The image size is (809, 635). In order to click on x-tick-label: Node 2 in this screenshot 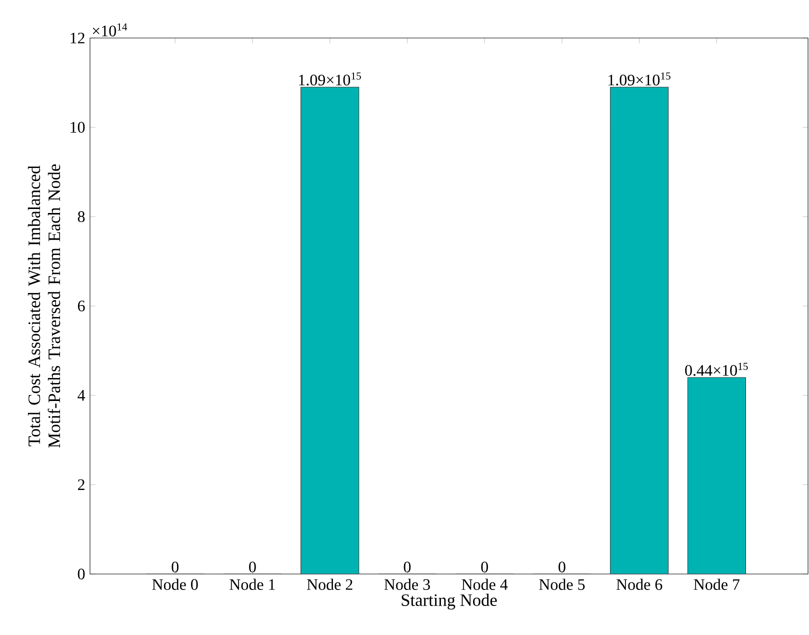, I will do `click(329, 584)`.